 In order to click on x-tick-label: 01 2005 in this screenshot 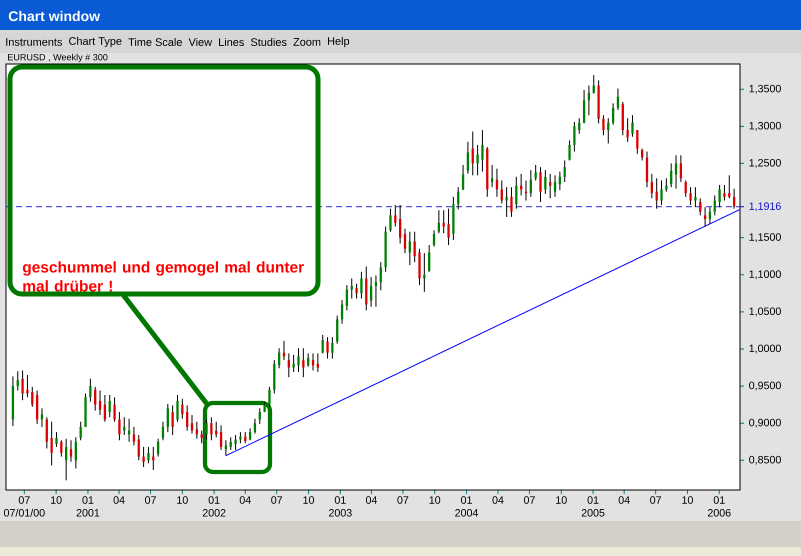, I will do `click(593, 506)`.